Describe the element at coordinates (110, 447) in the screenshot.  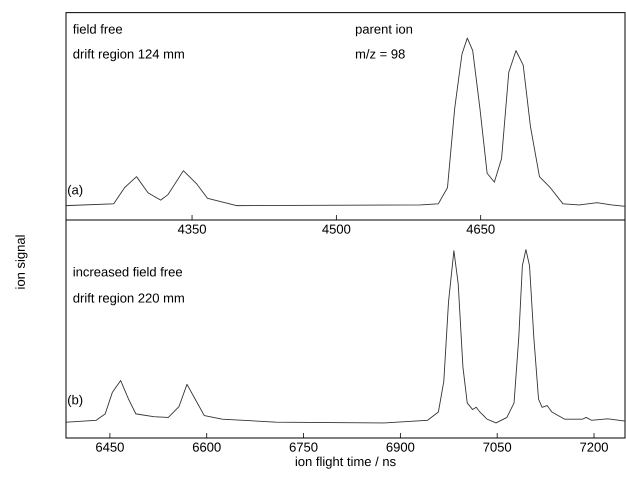
I see `x-tick-label: 6450` at that location.